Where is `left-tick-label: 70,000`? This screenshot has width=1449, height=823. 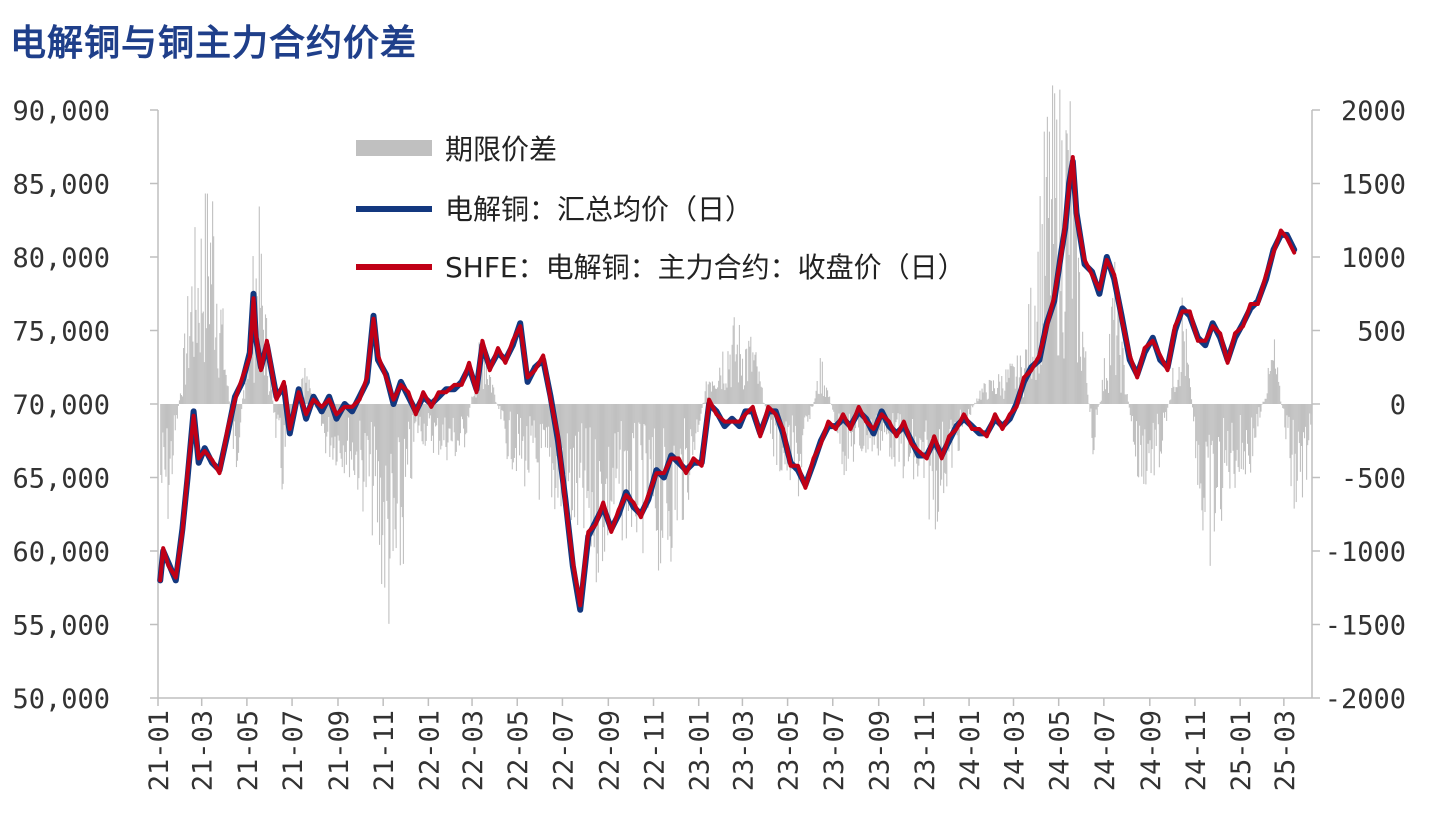
left-tick-label: 70,000 is located at coordinates (61, 405).